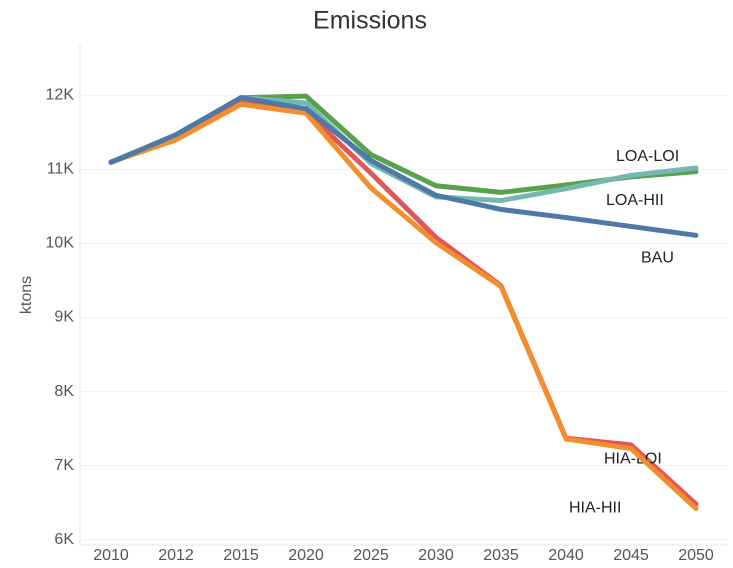  What do you see at coordinates (696, 555) in the screenshot?
I see `x-tick-label: 2050` at bounding box center [696, 555].